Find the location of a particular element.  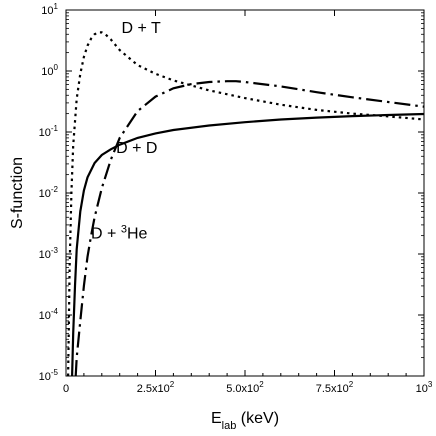

x-axis-label: Elab (keV) is located at coordinates (245, 421).